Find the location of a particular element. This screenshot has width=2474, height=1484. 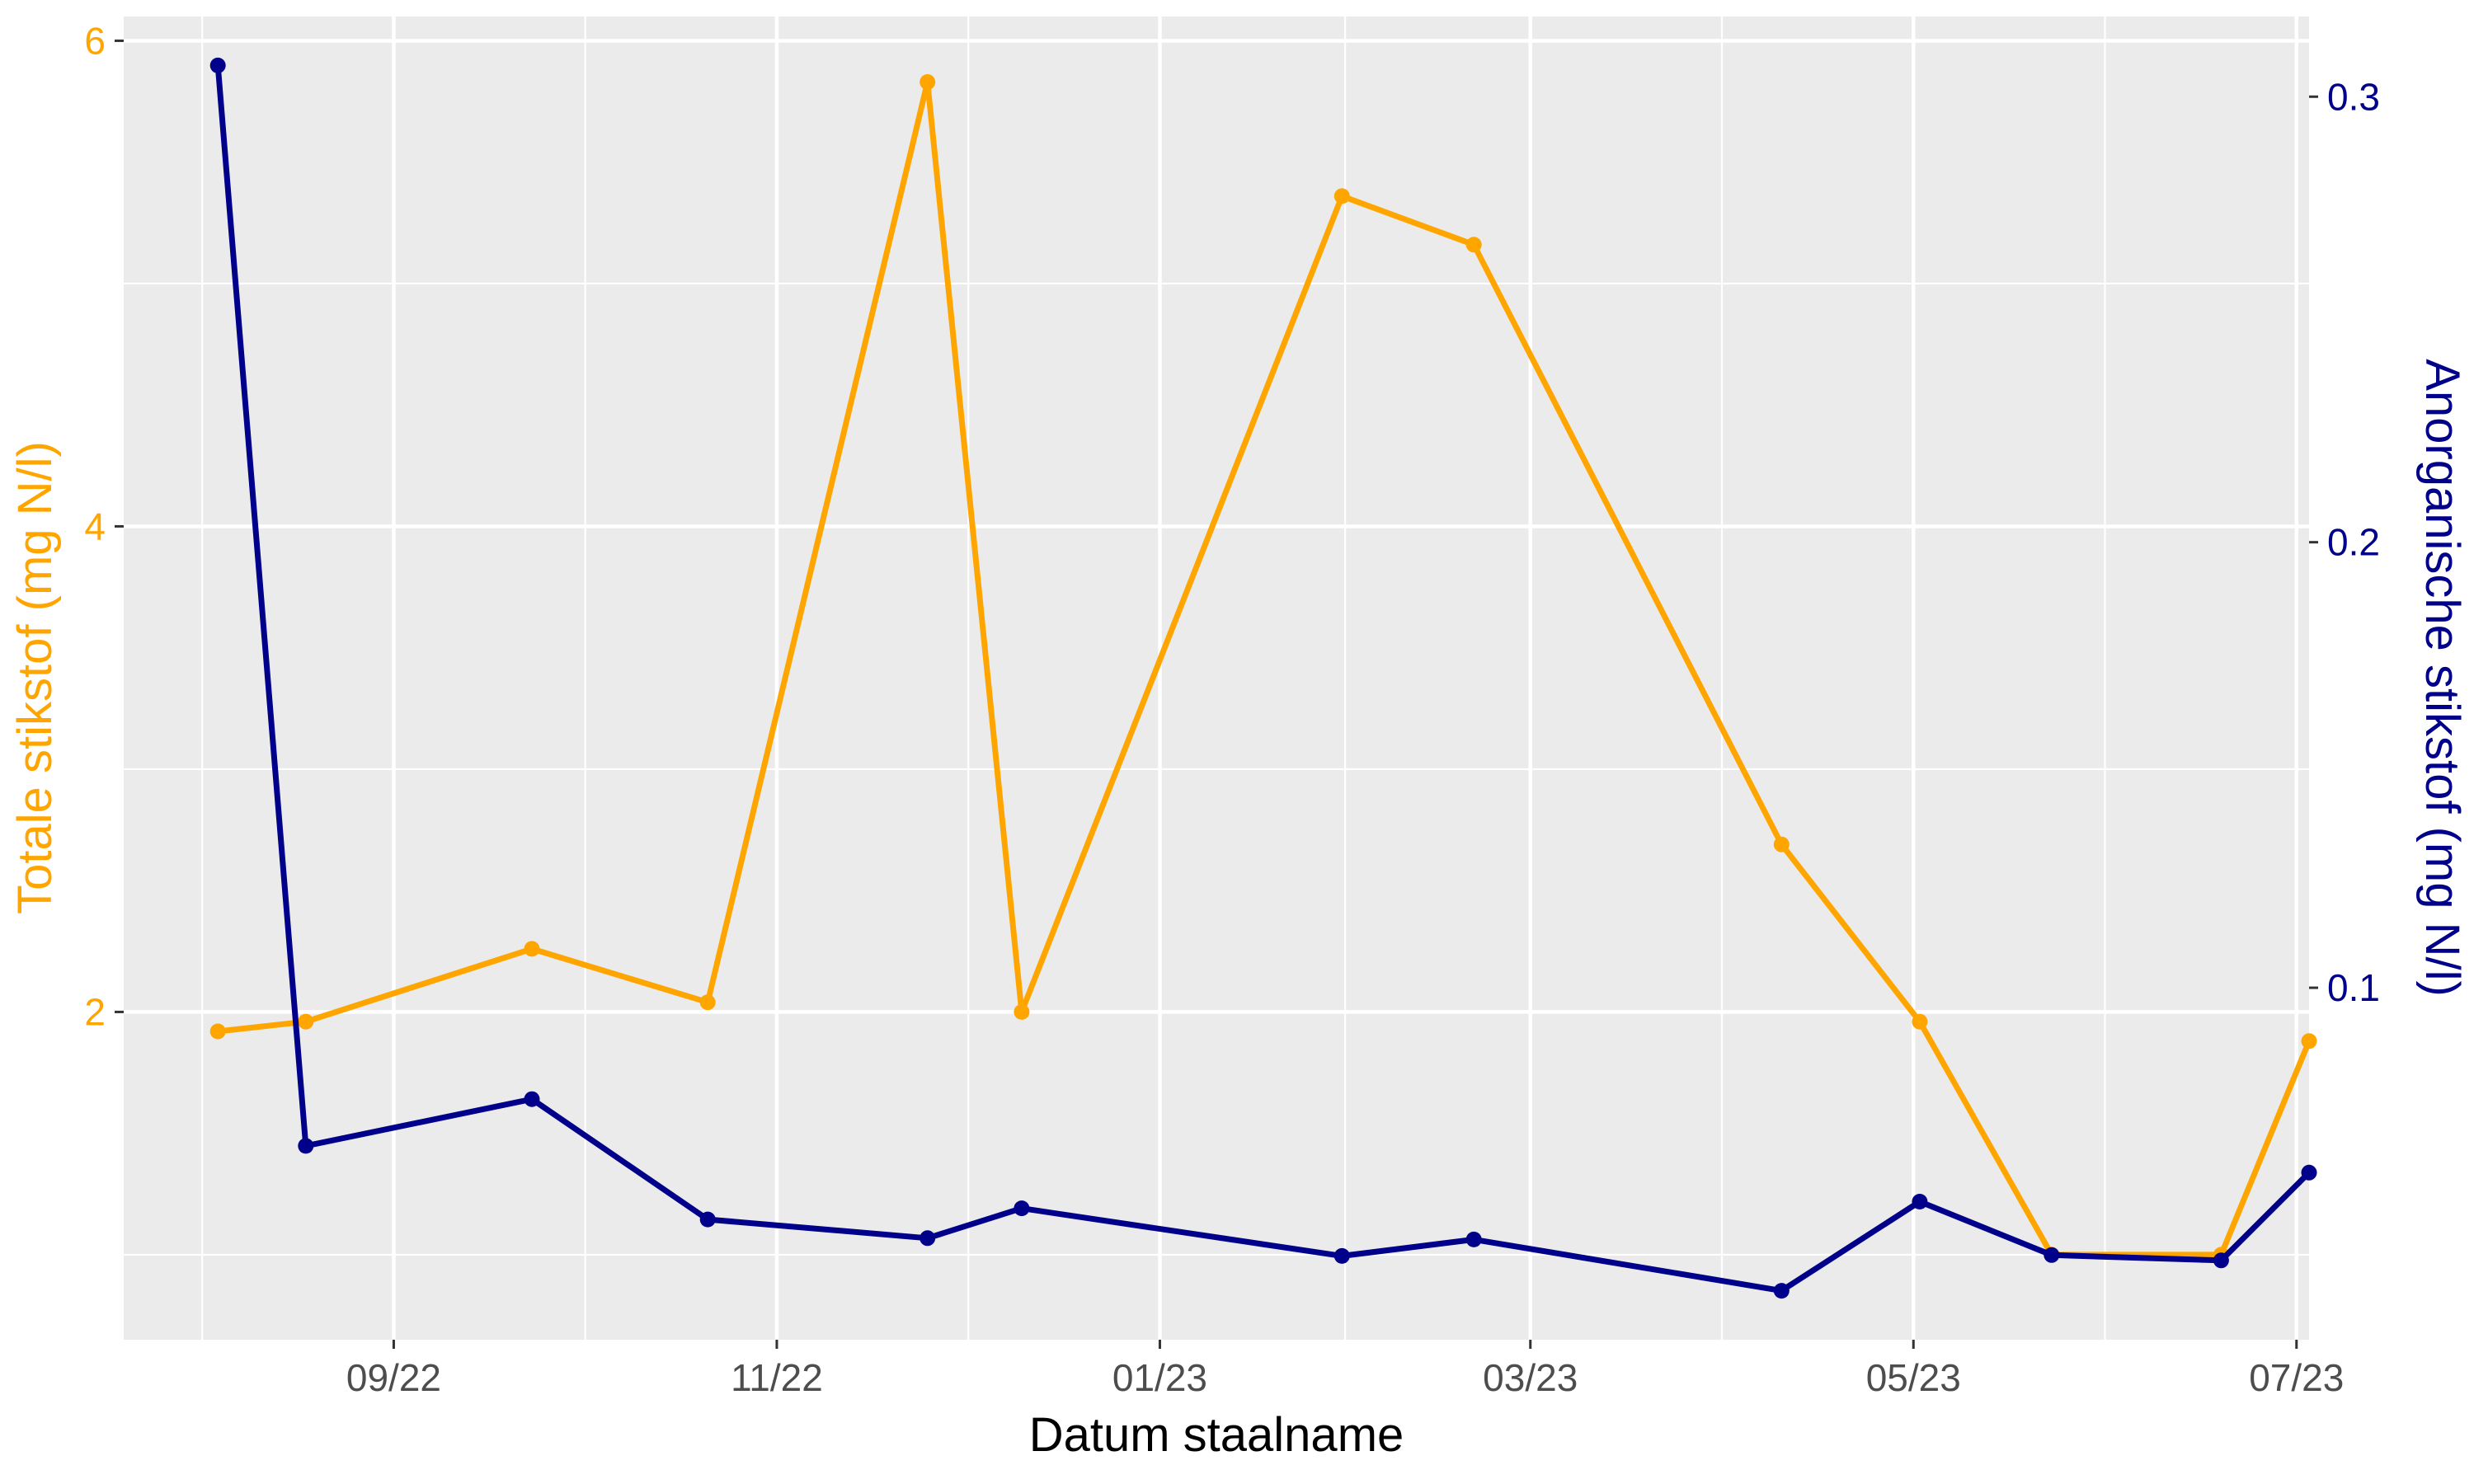

y-axis-right-title: Anorganische stikstof (mg N/l) is located at coordinates (2442, 678).